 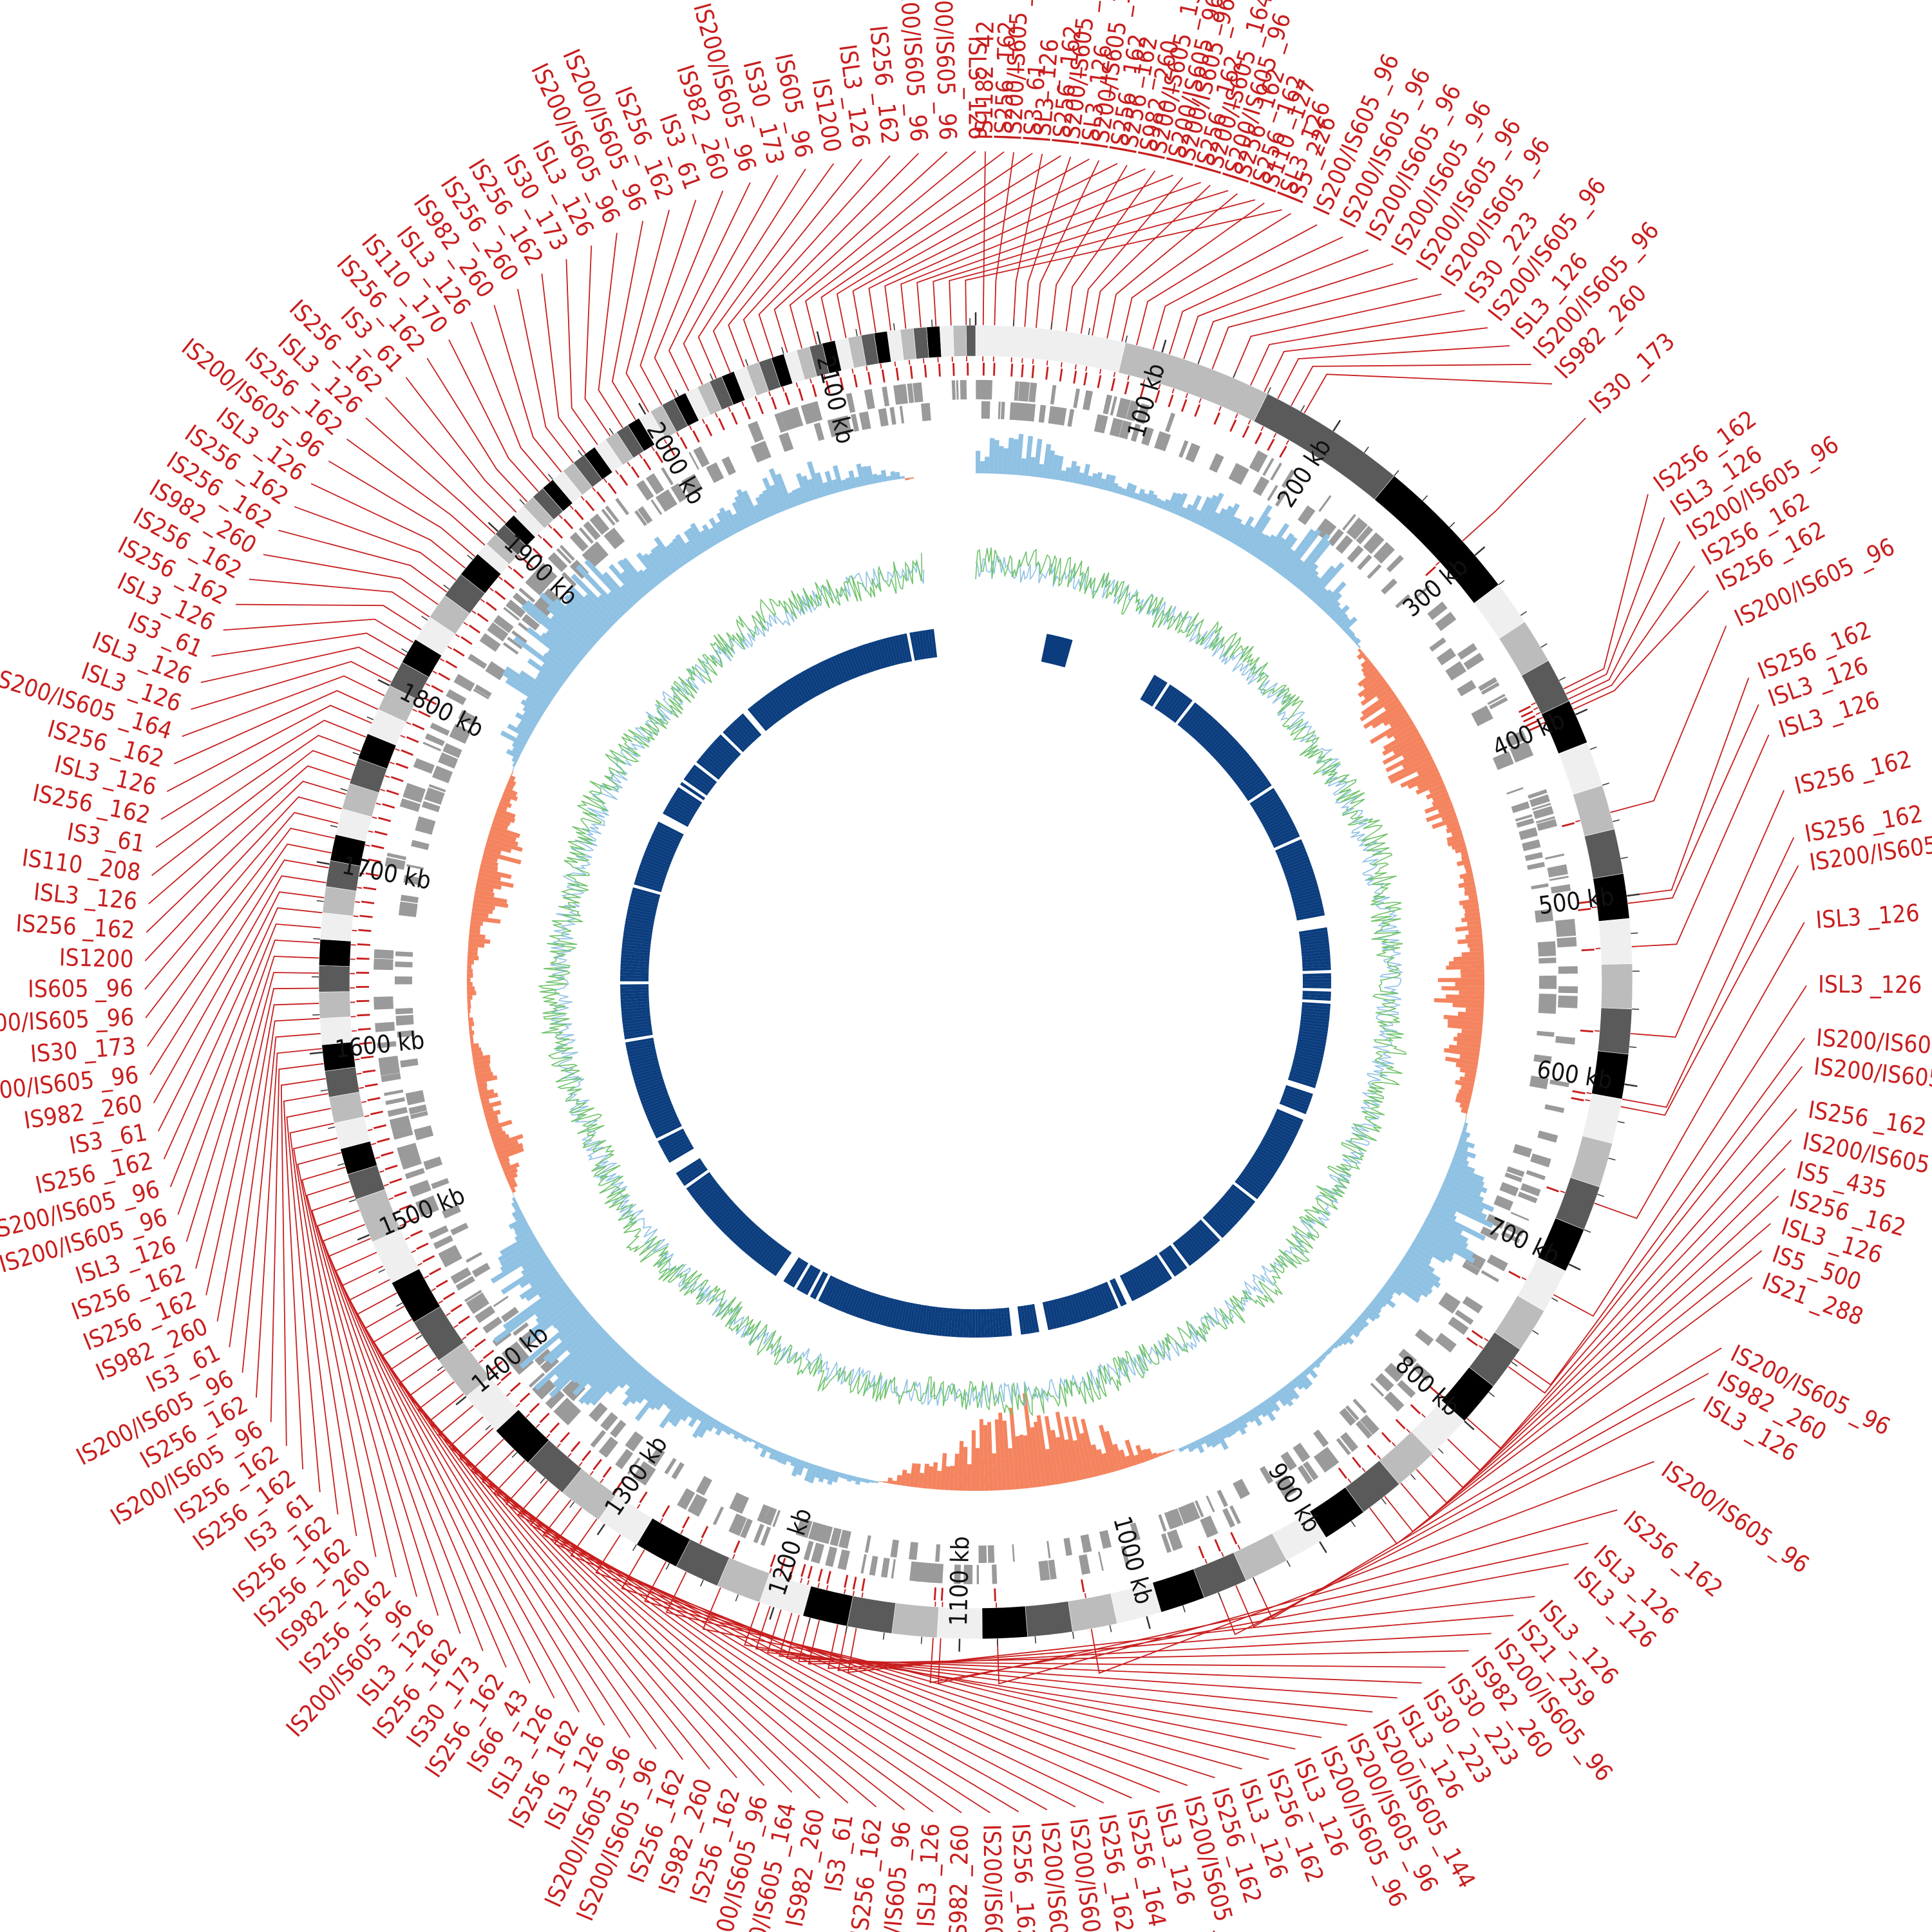 I want to click on is-element-label: IS256 _162, so click(x=1005, y=81).